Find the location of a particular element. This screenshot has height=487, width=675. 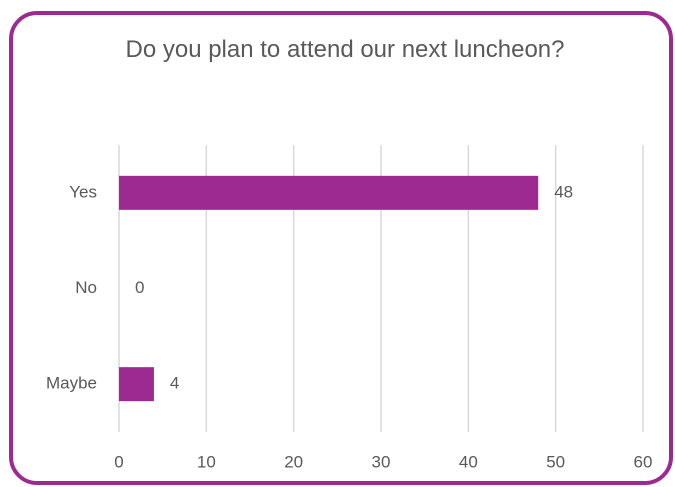

y-tick-label: Yes is located at coordinates (83, 191).